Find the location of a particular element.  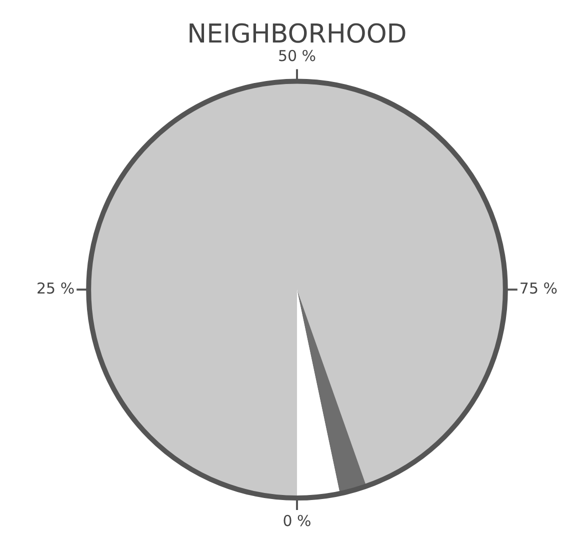

text: 25 % is located at coordinates (55, 288).